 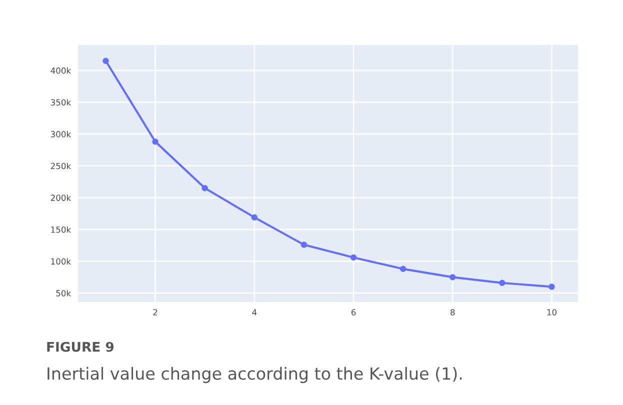 I want to click on text: Inertial value change according to the K-value (1)., so click(x=255, y=375).